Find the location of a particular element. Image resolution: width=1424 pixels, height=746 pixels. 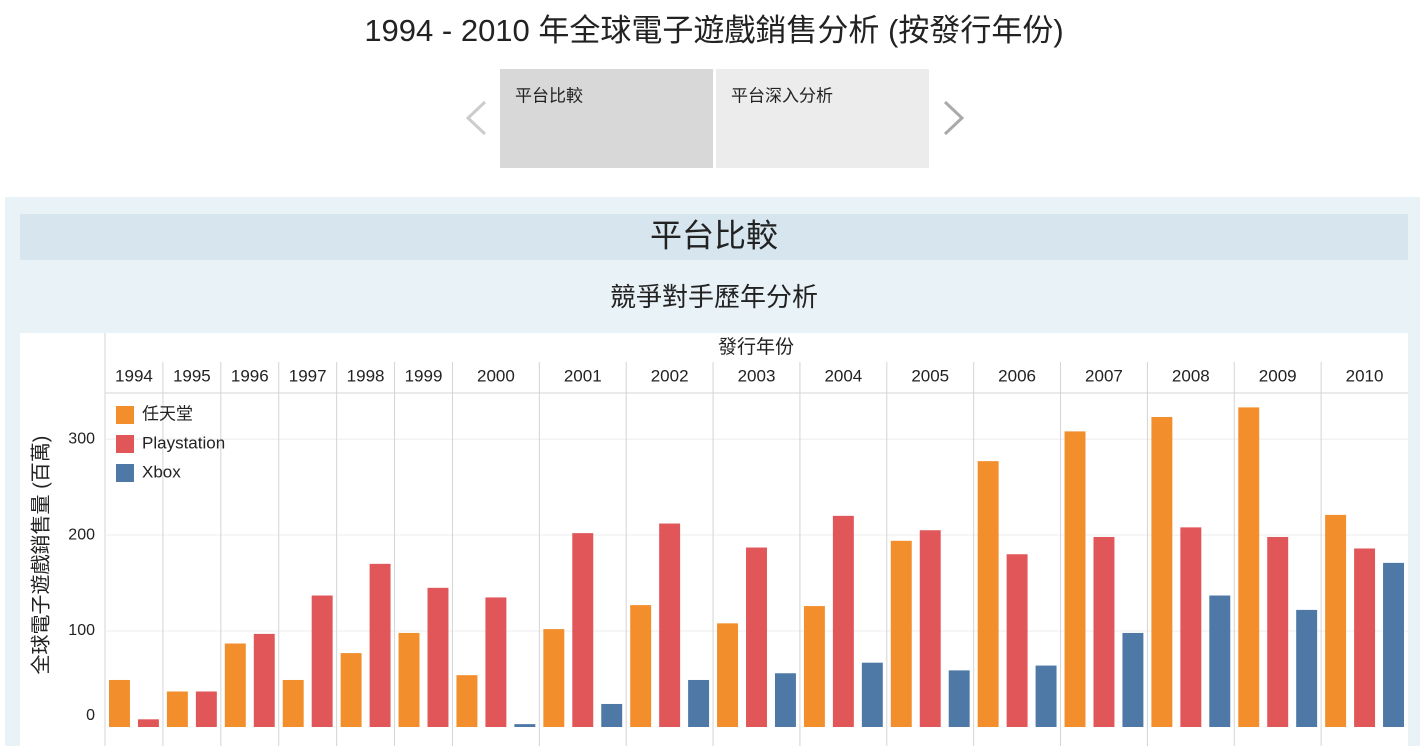

section-bar is located at coordinates (714, 237).